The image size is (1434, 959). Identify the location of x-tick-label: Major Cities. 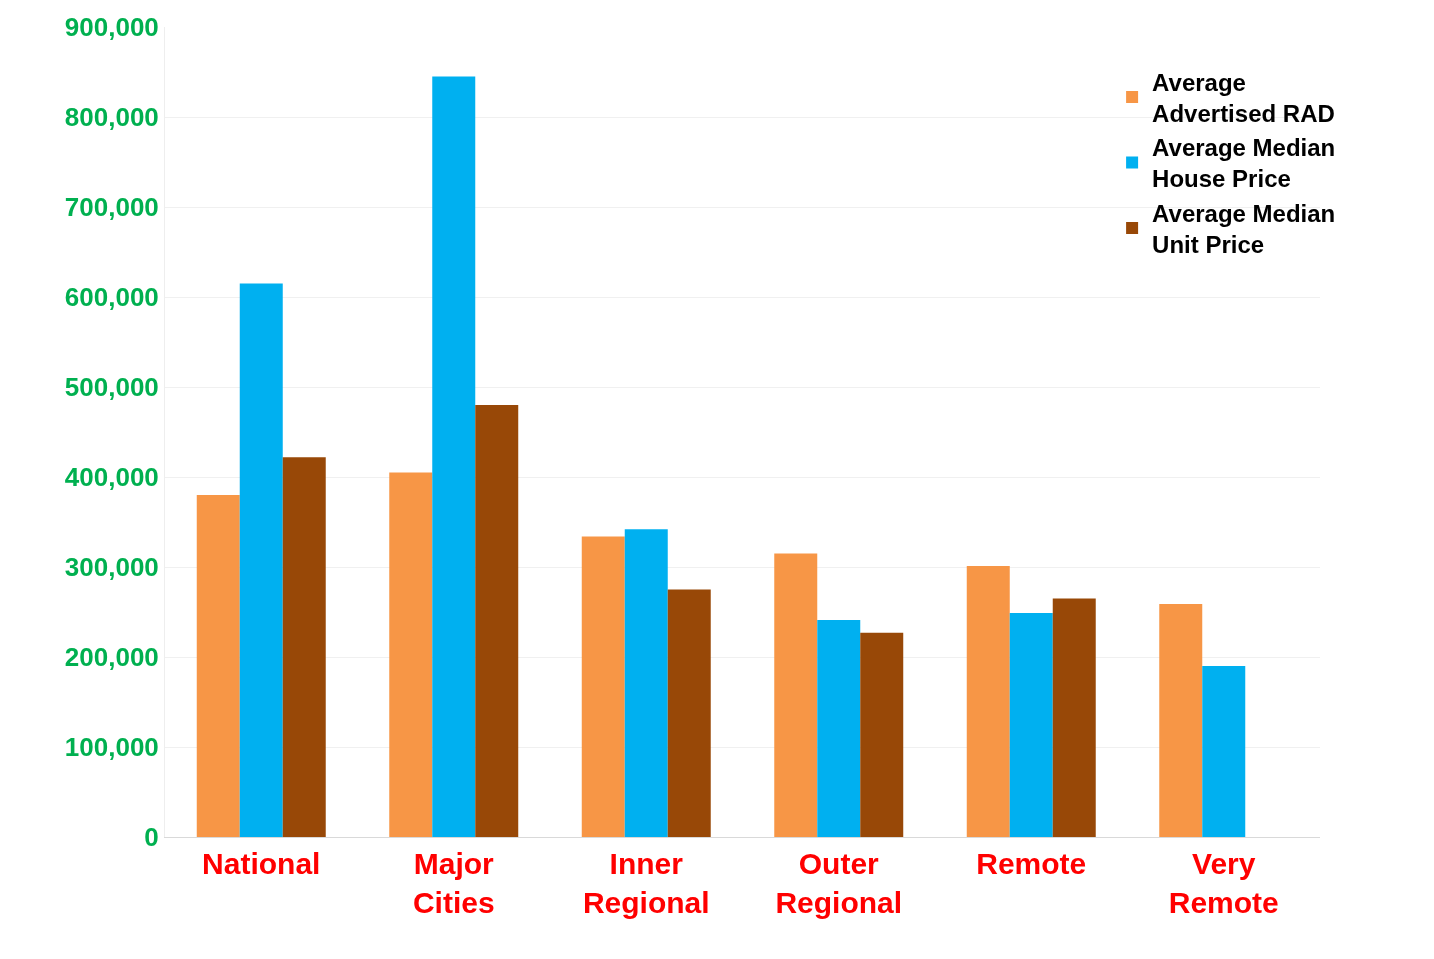
(453, 883).